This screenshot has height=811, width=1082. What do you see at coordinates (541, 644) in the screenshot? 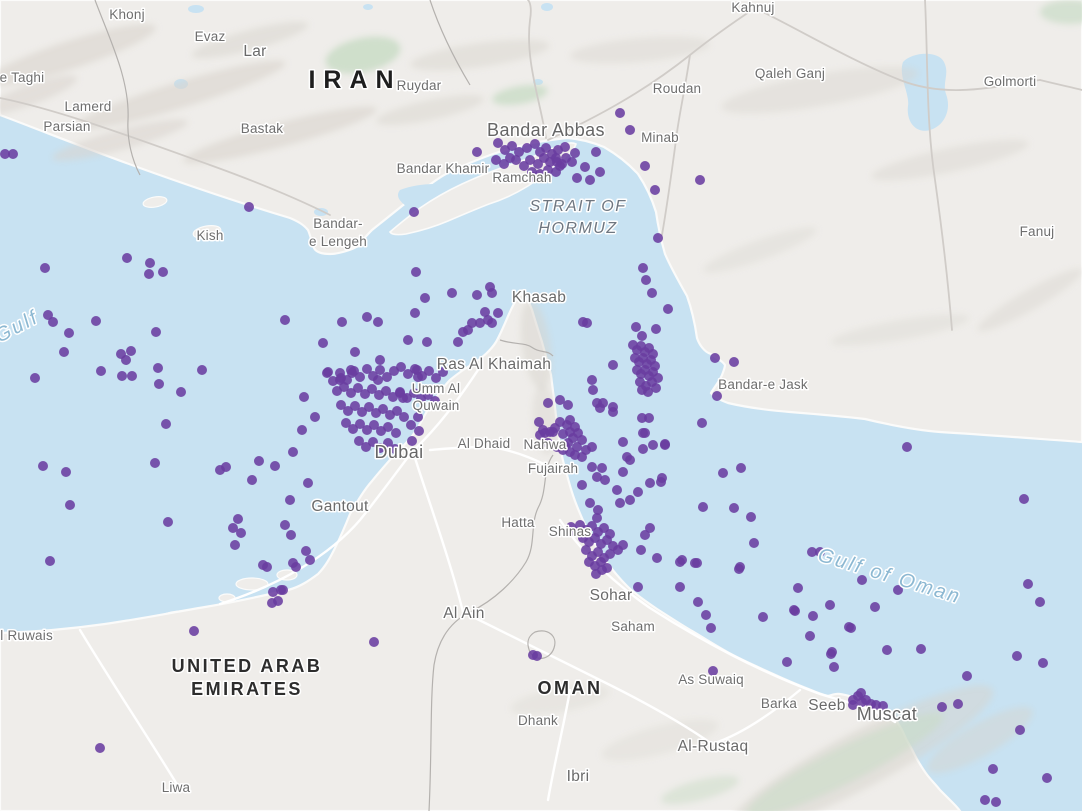
I see `hatta-enclave-border` at bounding box center [541, 644].